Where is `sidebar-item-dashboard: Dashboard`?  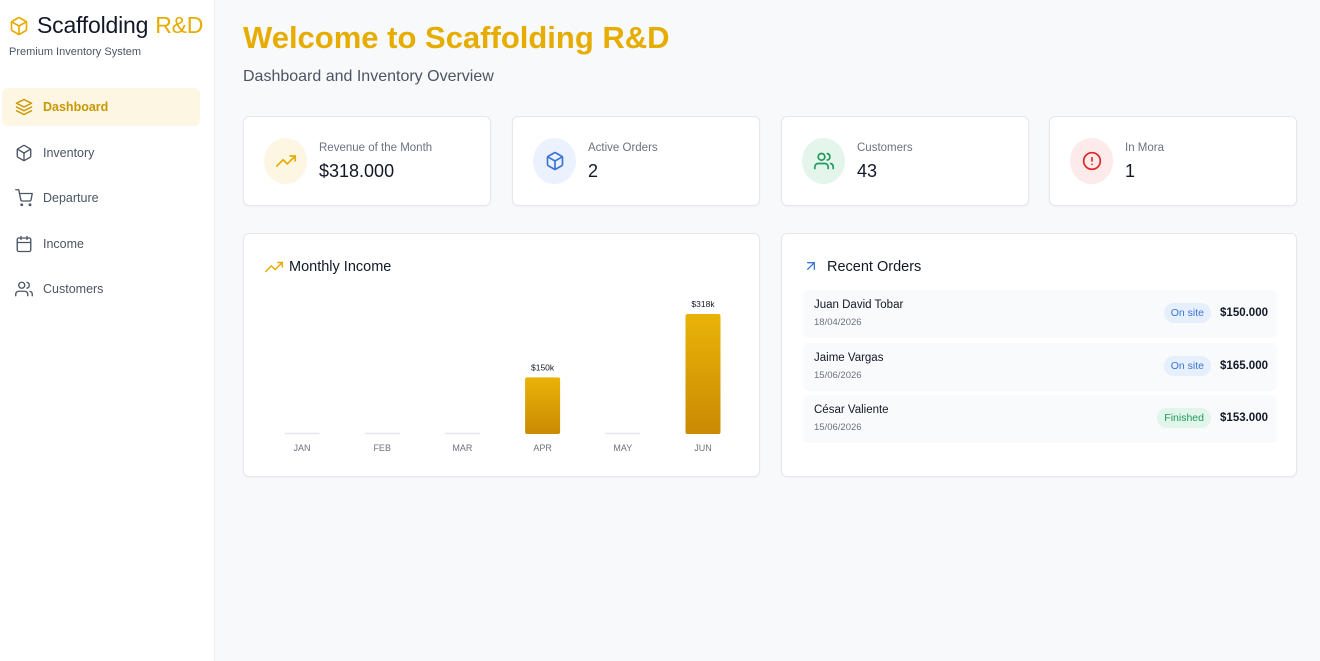 sidebar-item-dashboard: Dashboard is located at coordinates (101, 107).